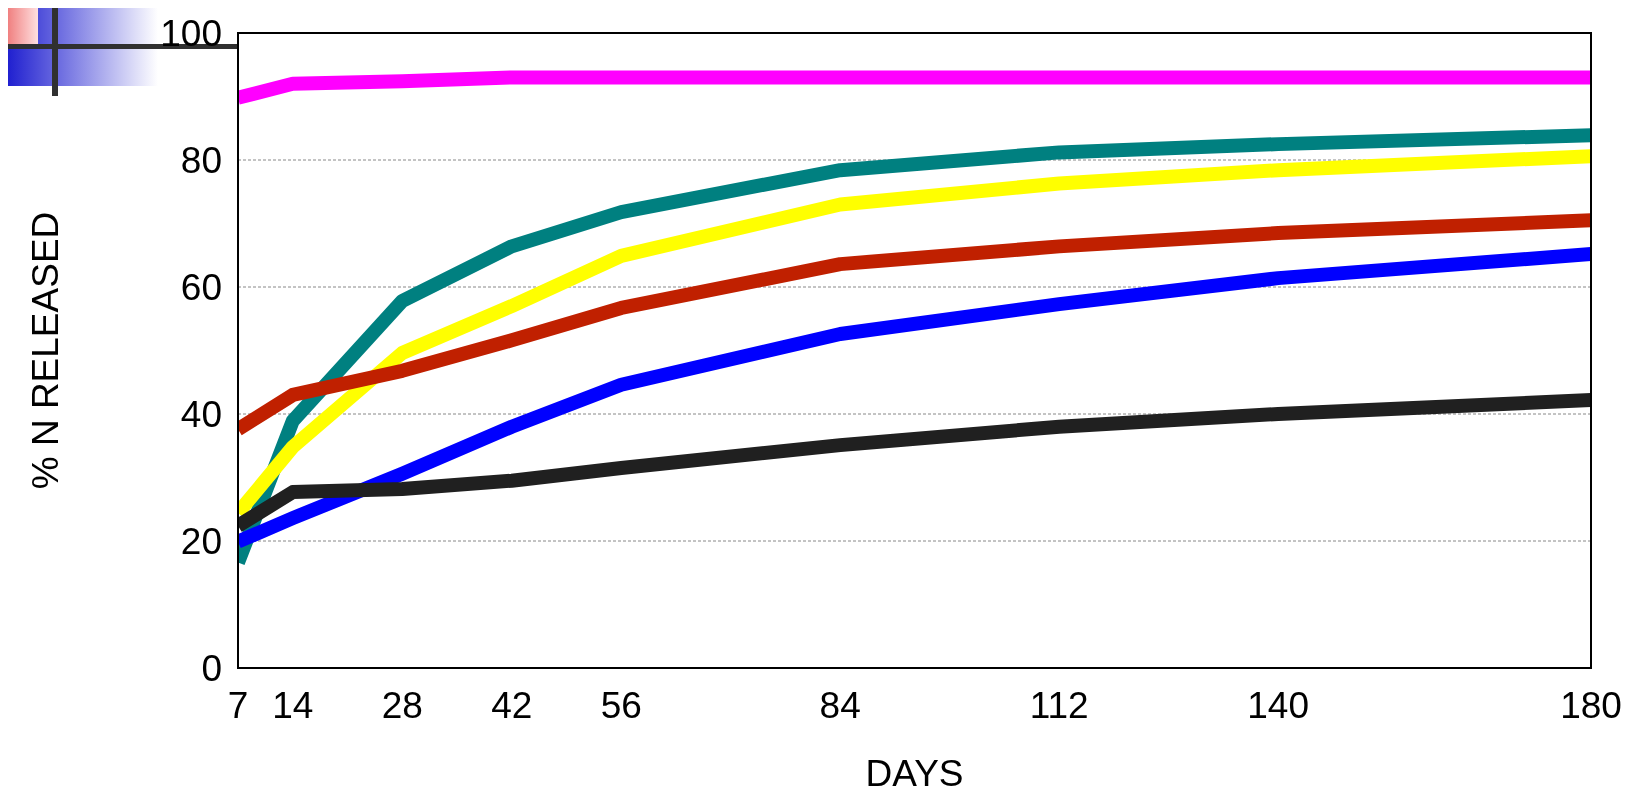 The image size is (1639, 808). Describe the element at coordinates (1059, 705) in the screenshot. I see `x-tick-label: 112` at that location.